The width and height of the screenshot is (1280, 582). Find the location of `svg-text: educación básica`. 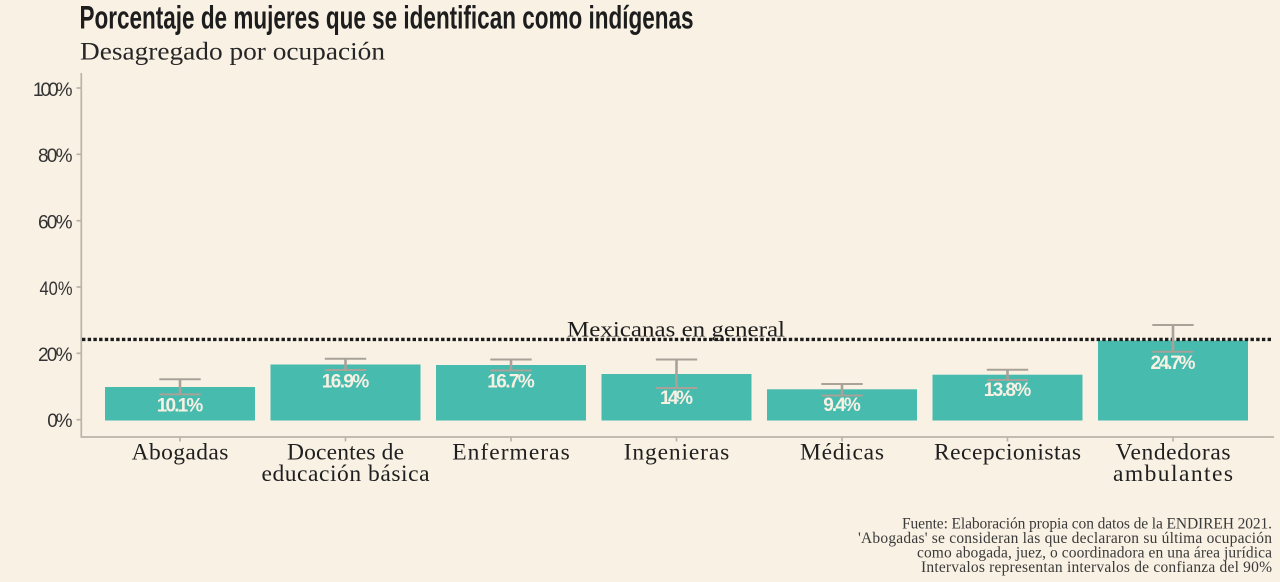

svg-text: educación básica is located at coordinates (346, 474).